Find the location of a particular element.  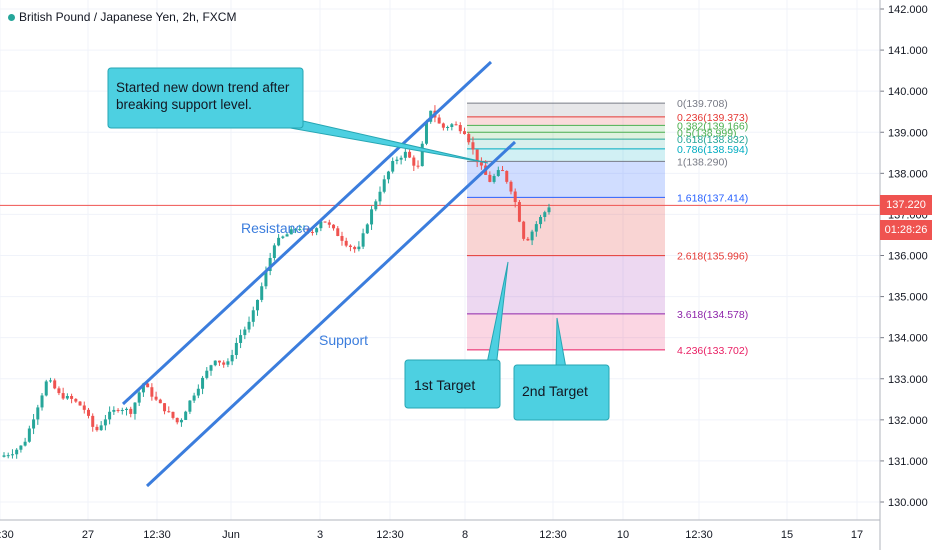

chart-title: British Pound / Japanese Yen, 2h, FXCM is located at coordinates (122, 17).